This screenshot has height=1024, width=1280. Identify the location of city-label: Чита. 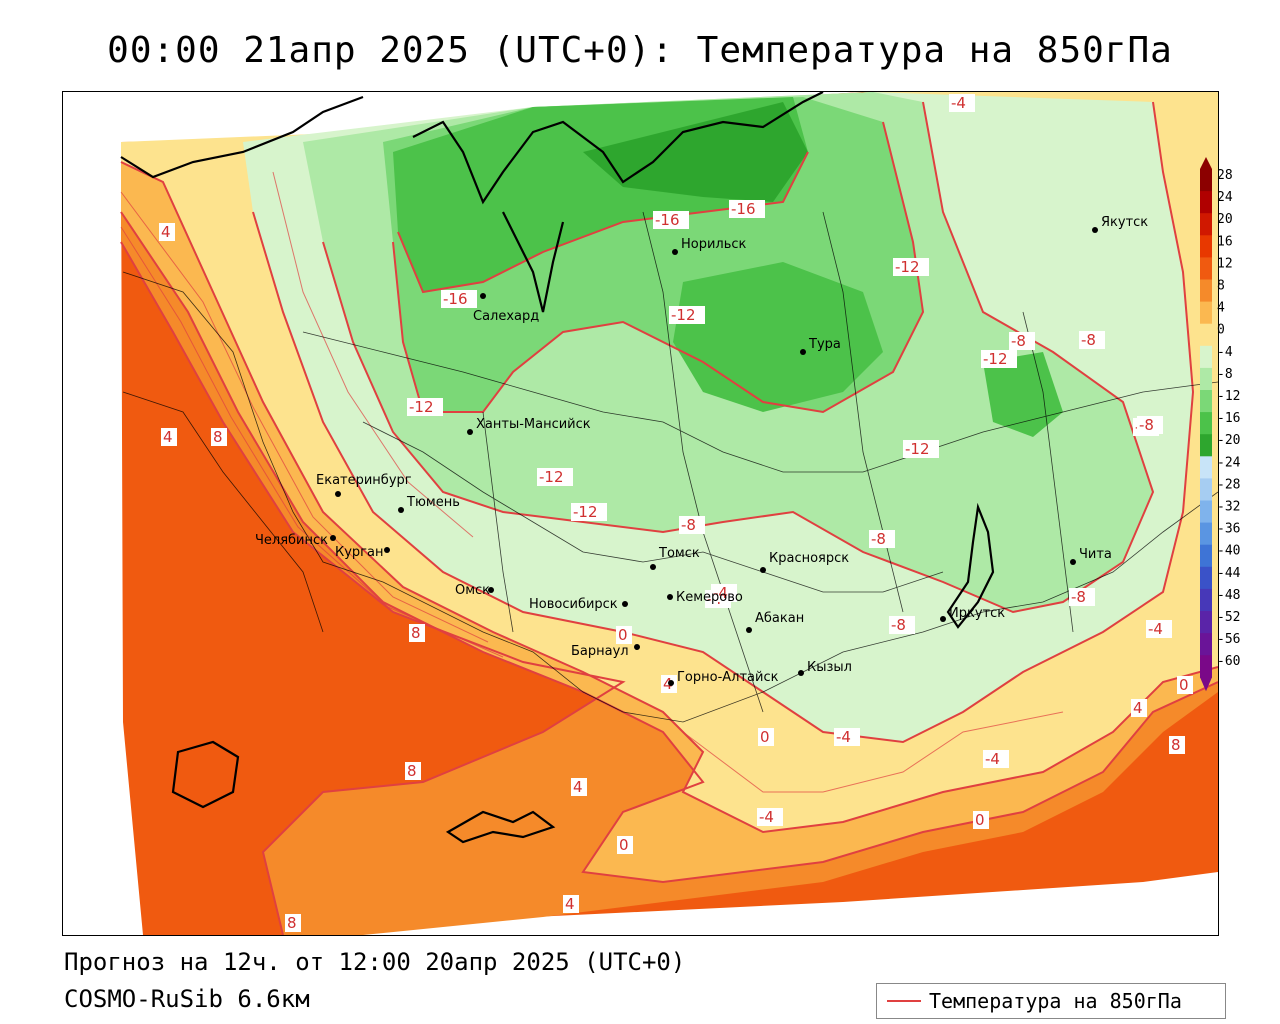
(1095, 554).